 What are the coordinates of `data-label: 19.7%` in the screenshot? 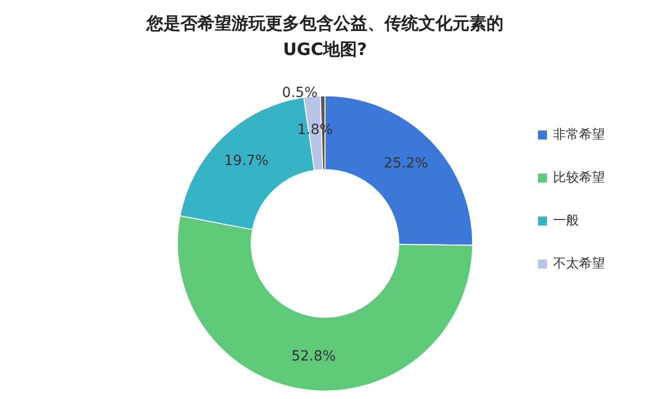 It's located at (246, 161).